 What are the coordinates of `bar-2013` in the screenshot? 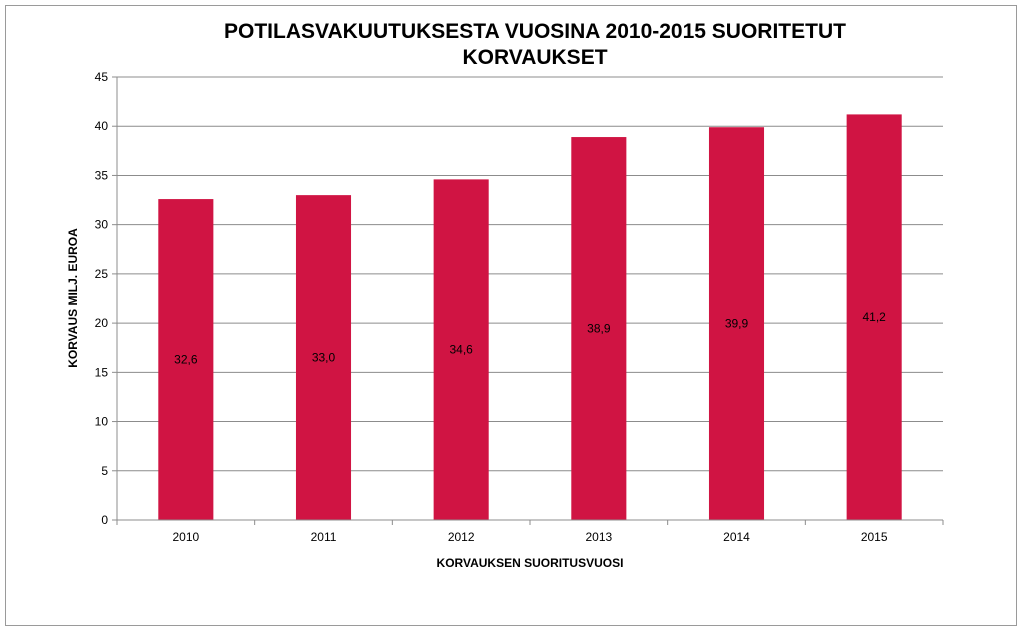 It's located at (599, 328).